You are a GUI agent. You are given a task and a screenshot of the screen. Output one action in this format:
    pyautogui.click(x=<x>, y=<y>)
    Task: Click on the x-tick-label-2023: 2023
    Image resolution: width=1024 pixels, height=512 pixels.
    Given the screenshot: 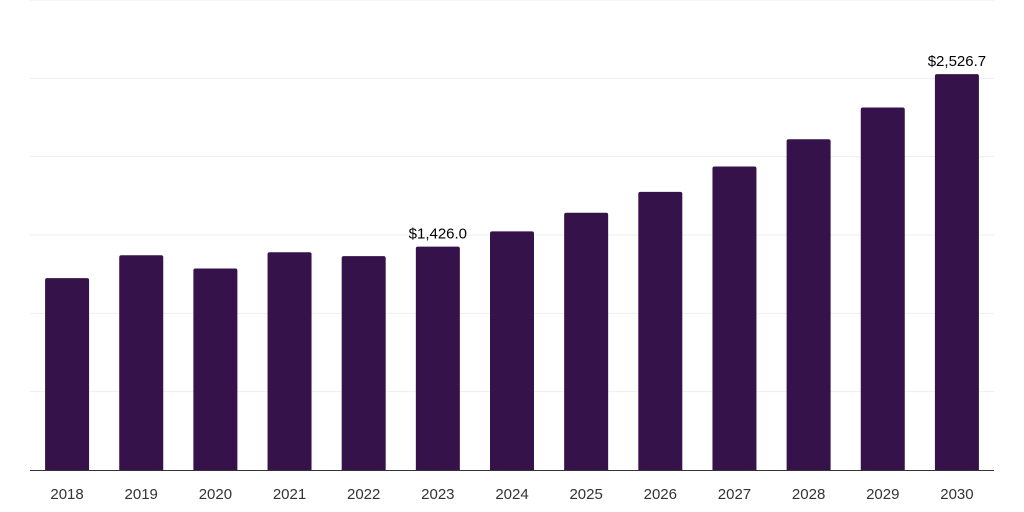 What is the action you would take?
    pyautogui.click(x=437, y=494)
    